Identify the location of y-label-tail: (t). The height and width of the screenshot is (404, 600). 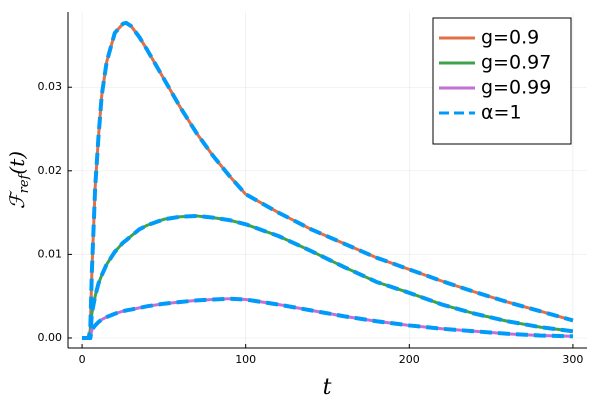
(17, 163).